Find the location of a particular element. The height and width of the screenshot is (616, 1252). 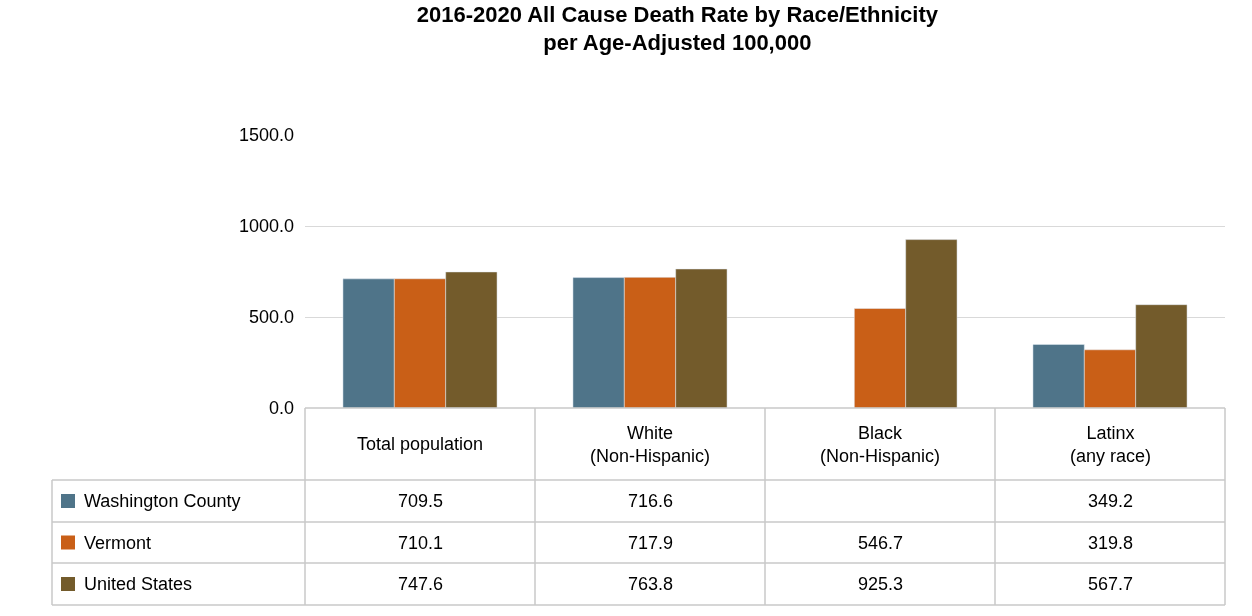

x-tick-label: Black (Non-Hispanic) is located at coordinates (880, 445).